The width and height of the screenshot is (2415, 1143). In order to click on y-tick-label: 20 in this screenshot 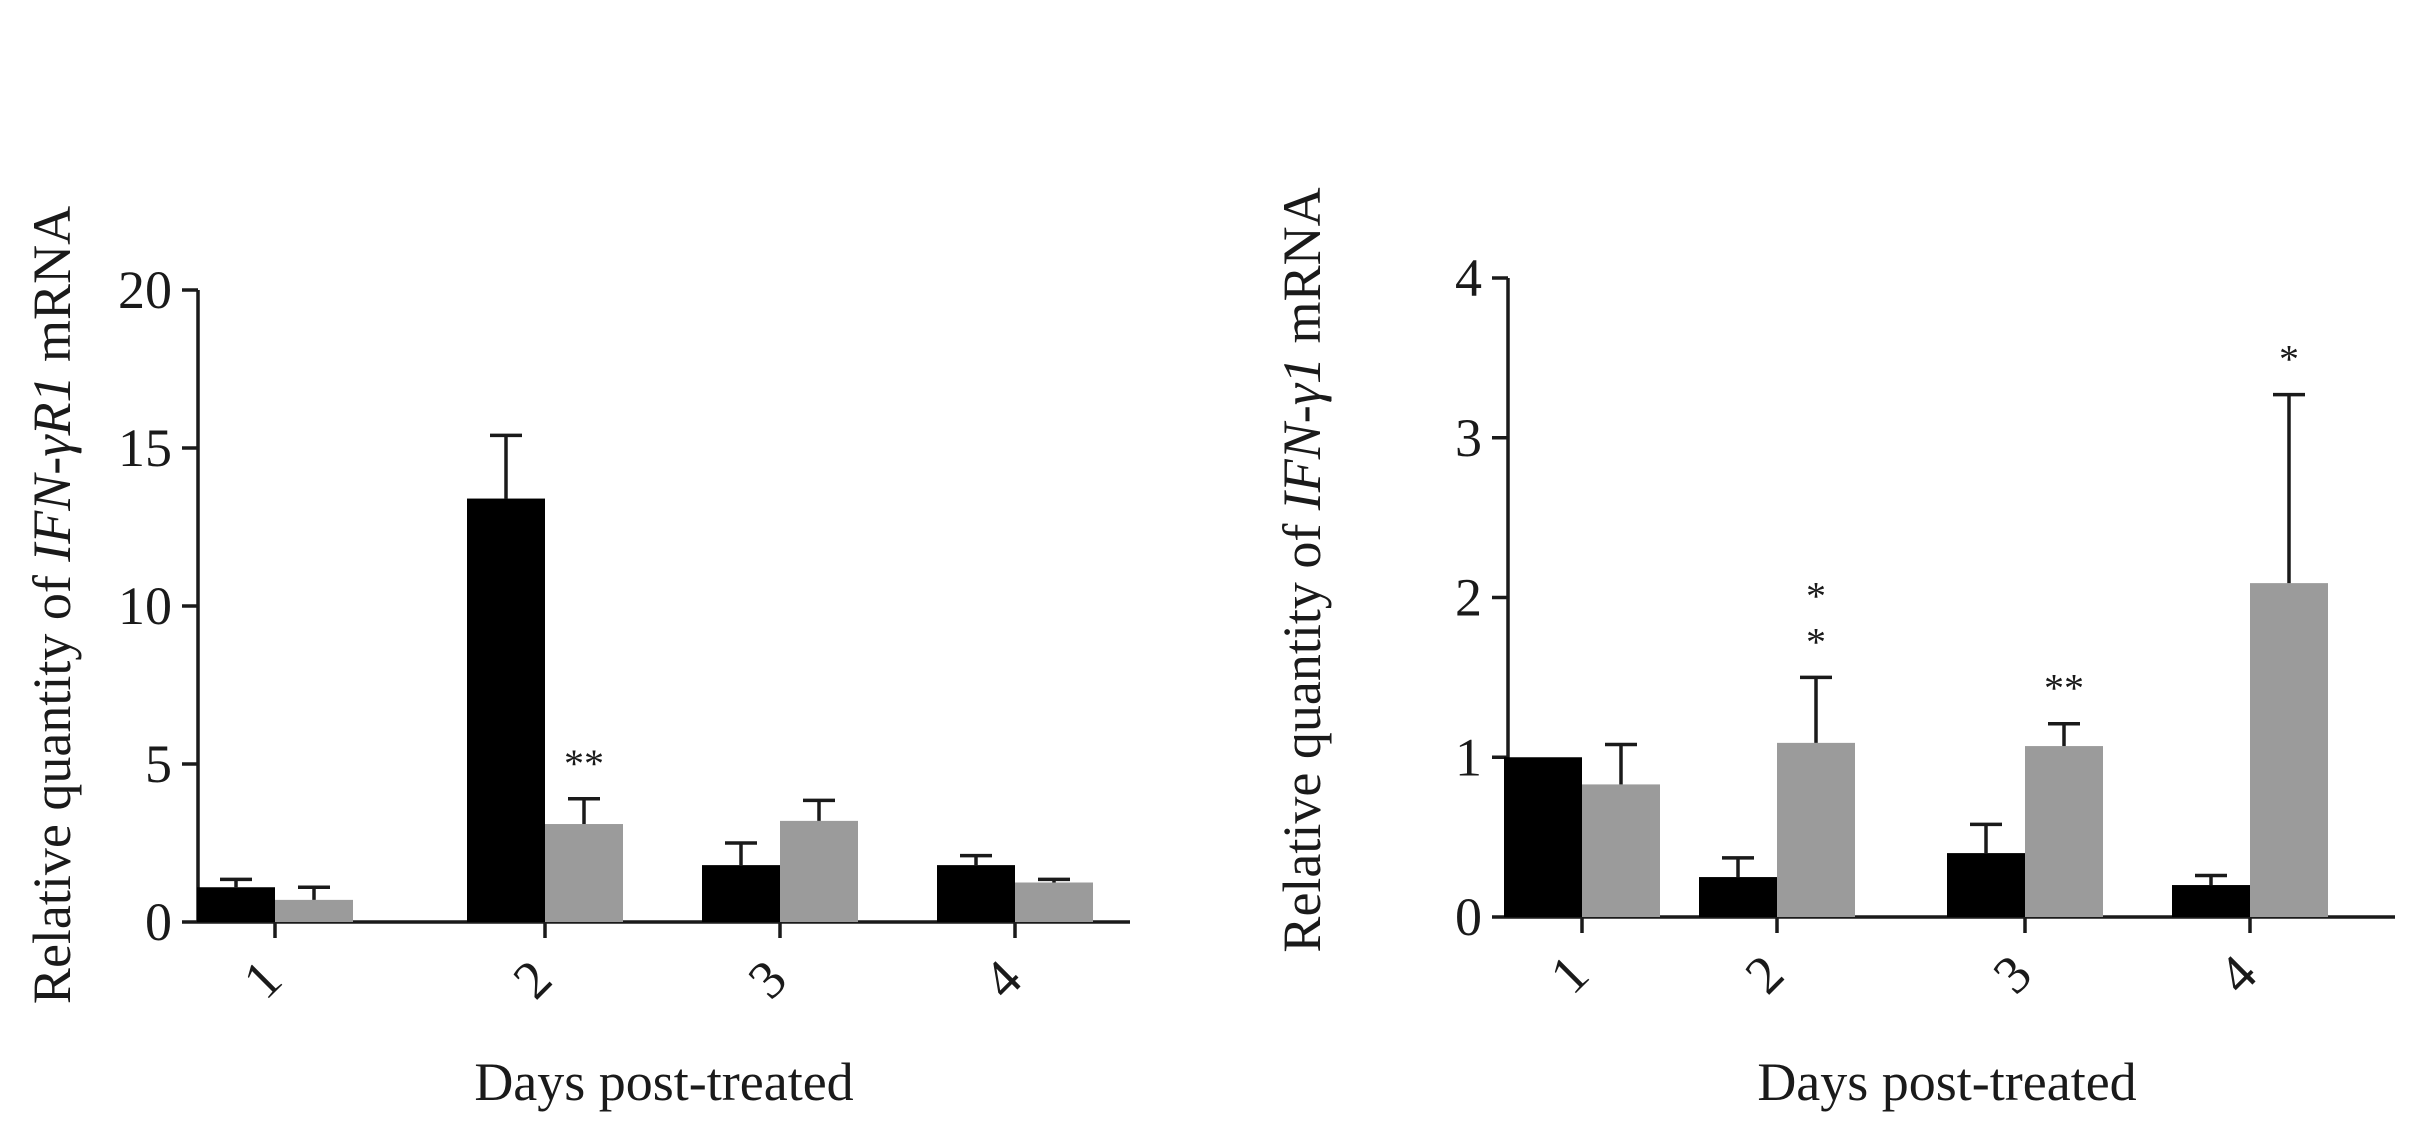, I will do `click(145, 290)`.